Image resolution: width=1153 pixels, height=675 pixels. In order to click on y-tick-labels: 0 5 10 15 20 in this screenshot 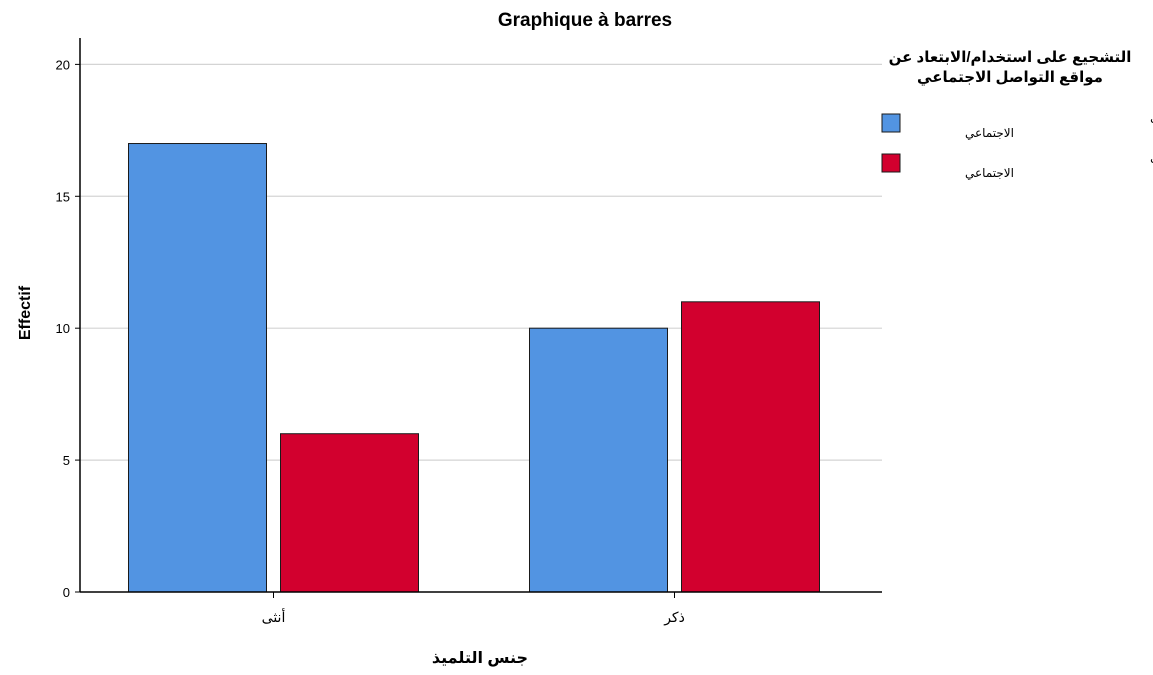, I will do `click(63, 328)`.